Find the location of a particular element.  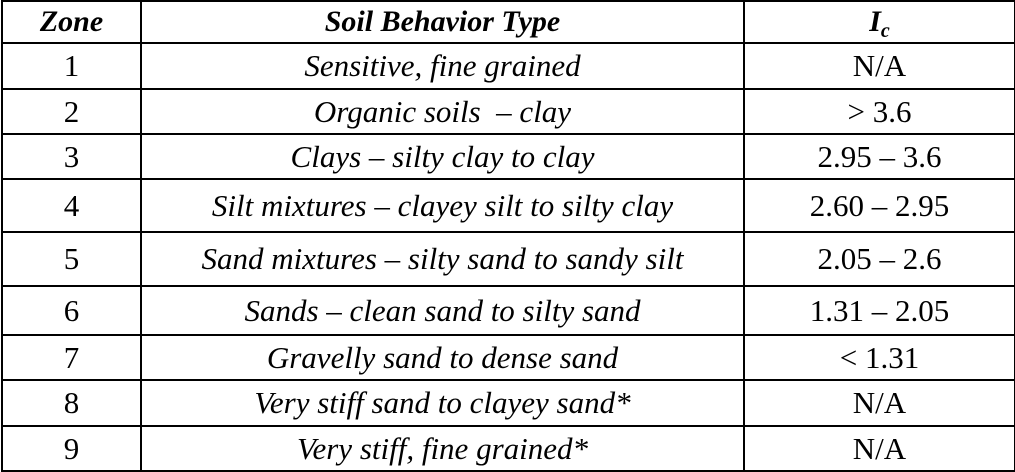

soil-type-cell: Sensitive, fine grained is located at coordinates (442, 66).